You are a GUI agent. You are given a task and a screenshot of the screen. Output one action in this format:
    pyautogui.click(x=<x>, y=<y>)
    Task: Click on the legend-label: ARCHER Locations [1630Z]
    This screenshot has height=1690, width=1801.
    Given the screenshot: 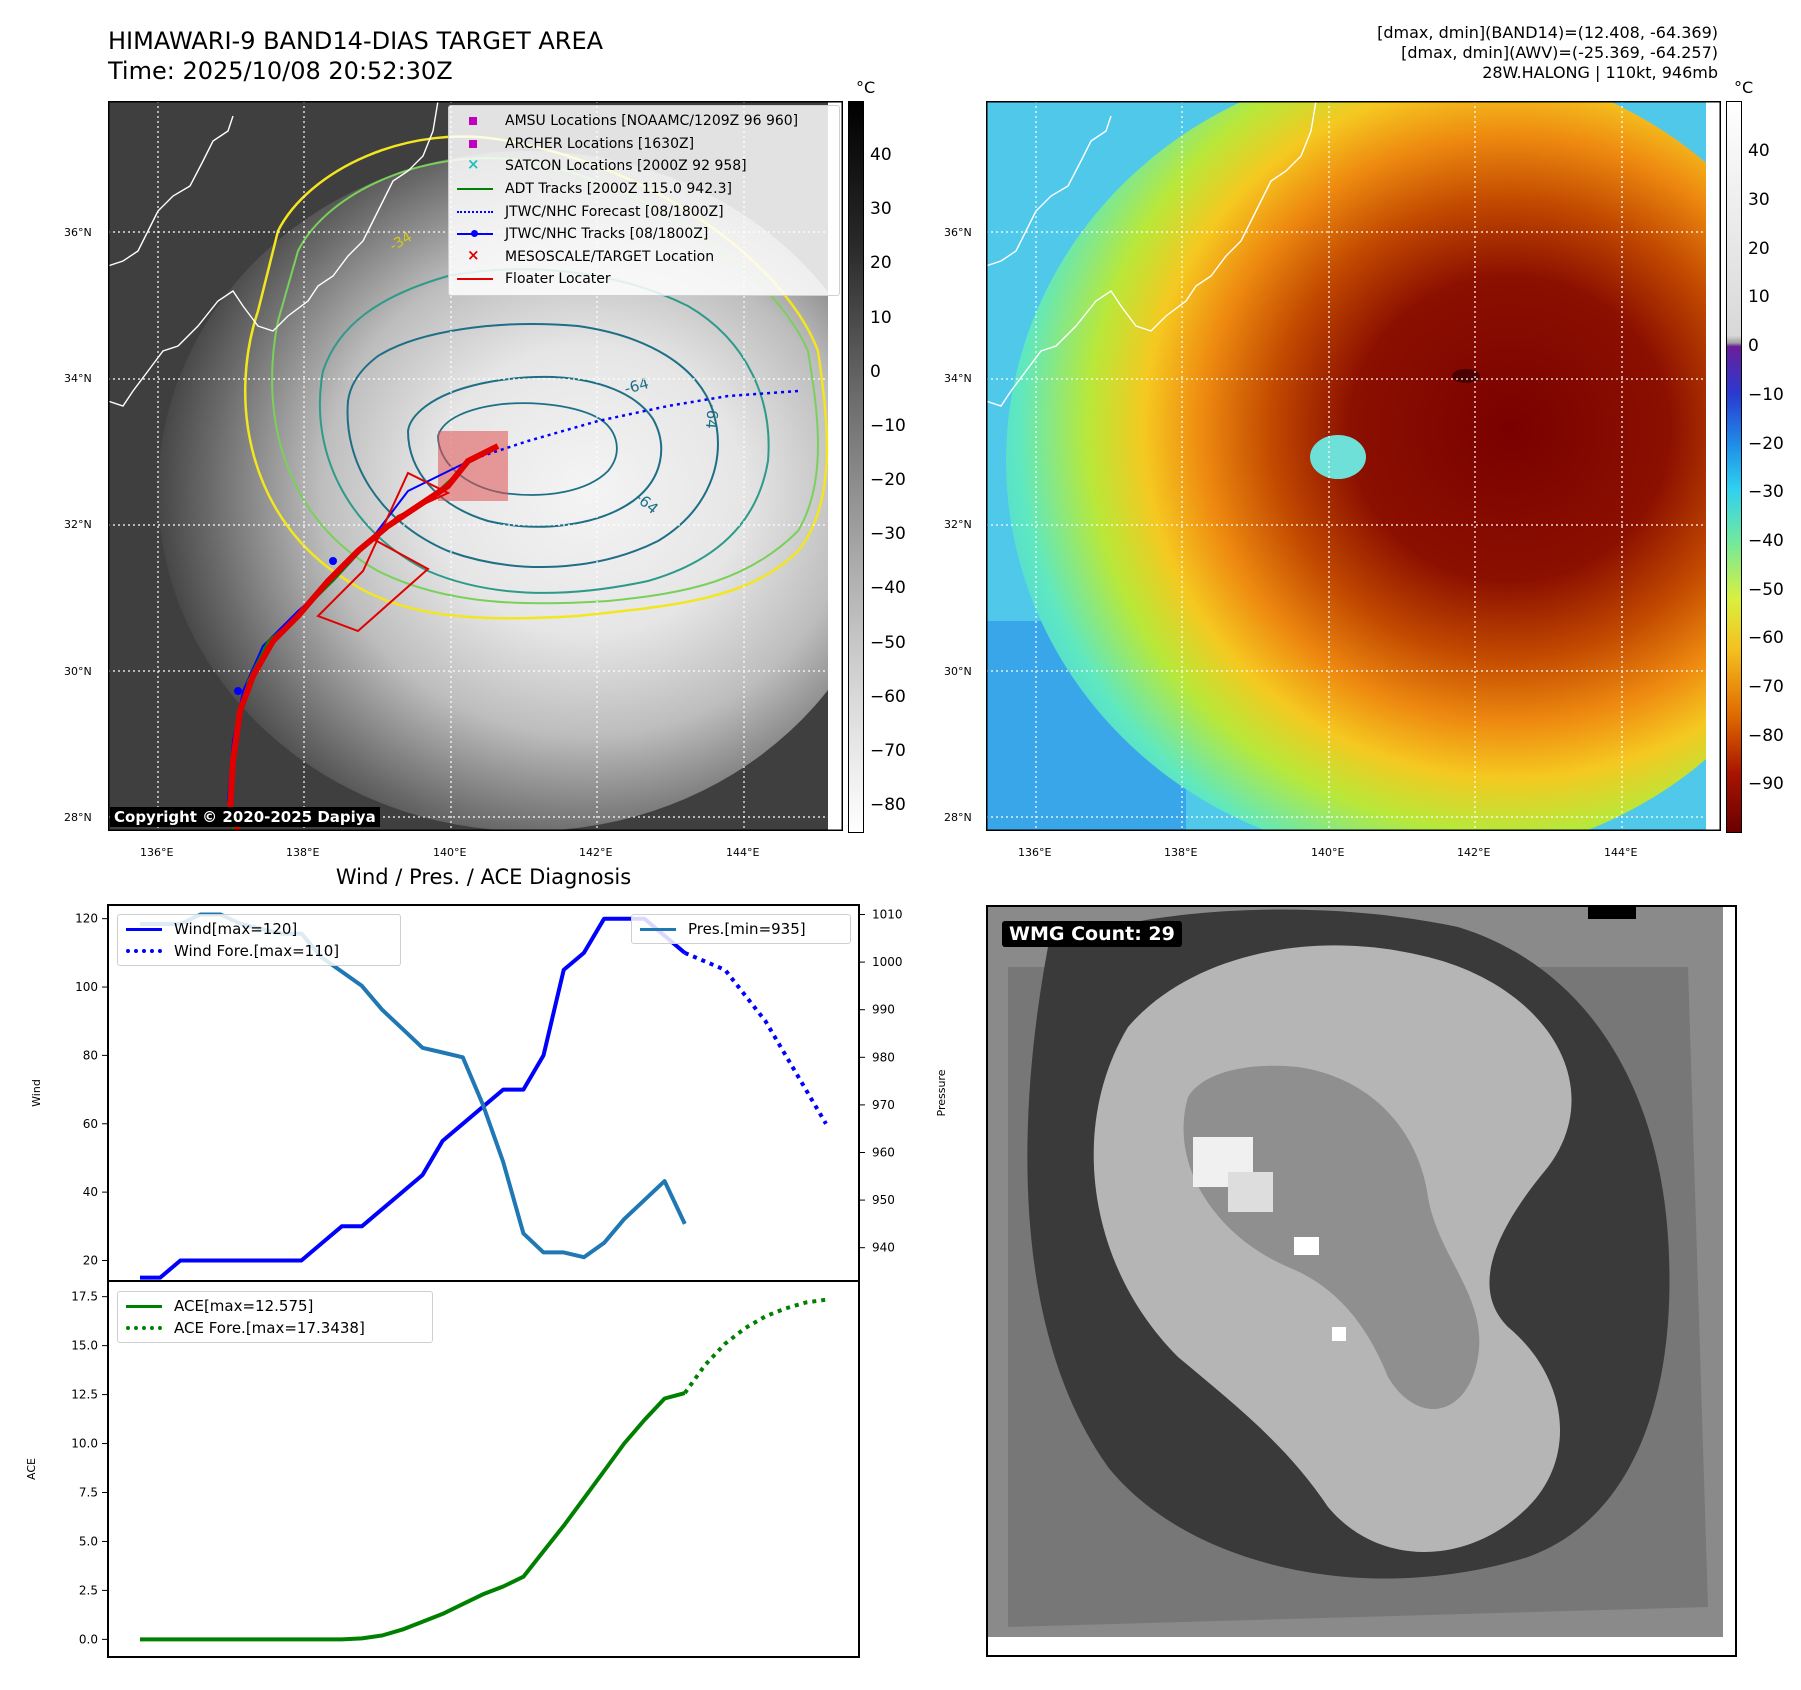 What is the action you would take?
    pyautogui.click(x=600, y=143)
    